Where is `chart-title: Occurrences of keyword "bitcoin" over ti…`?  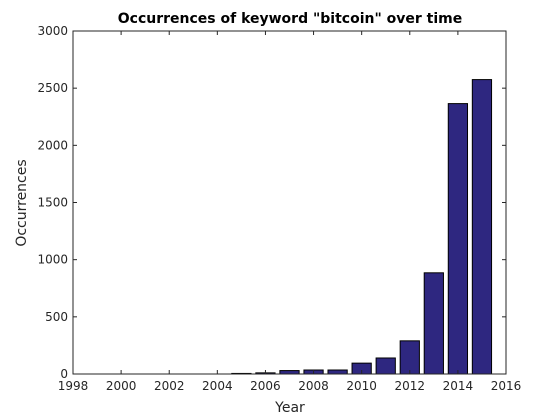 chart-title: Occurrences of keyword "bitcoin" over ti… is located at coordinates (290, 19).